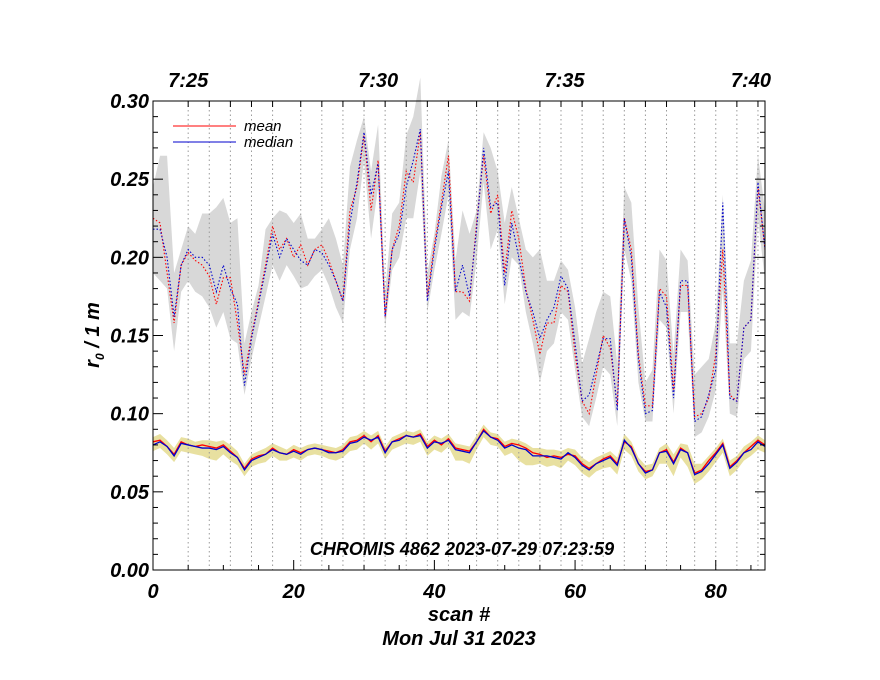 The width and height of the screenshot is (880, 680). What do you see at coordinates (751, 81) in the screenshot?
I see `top-time-label: 7:40` at bounding box center [751, 81].